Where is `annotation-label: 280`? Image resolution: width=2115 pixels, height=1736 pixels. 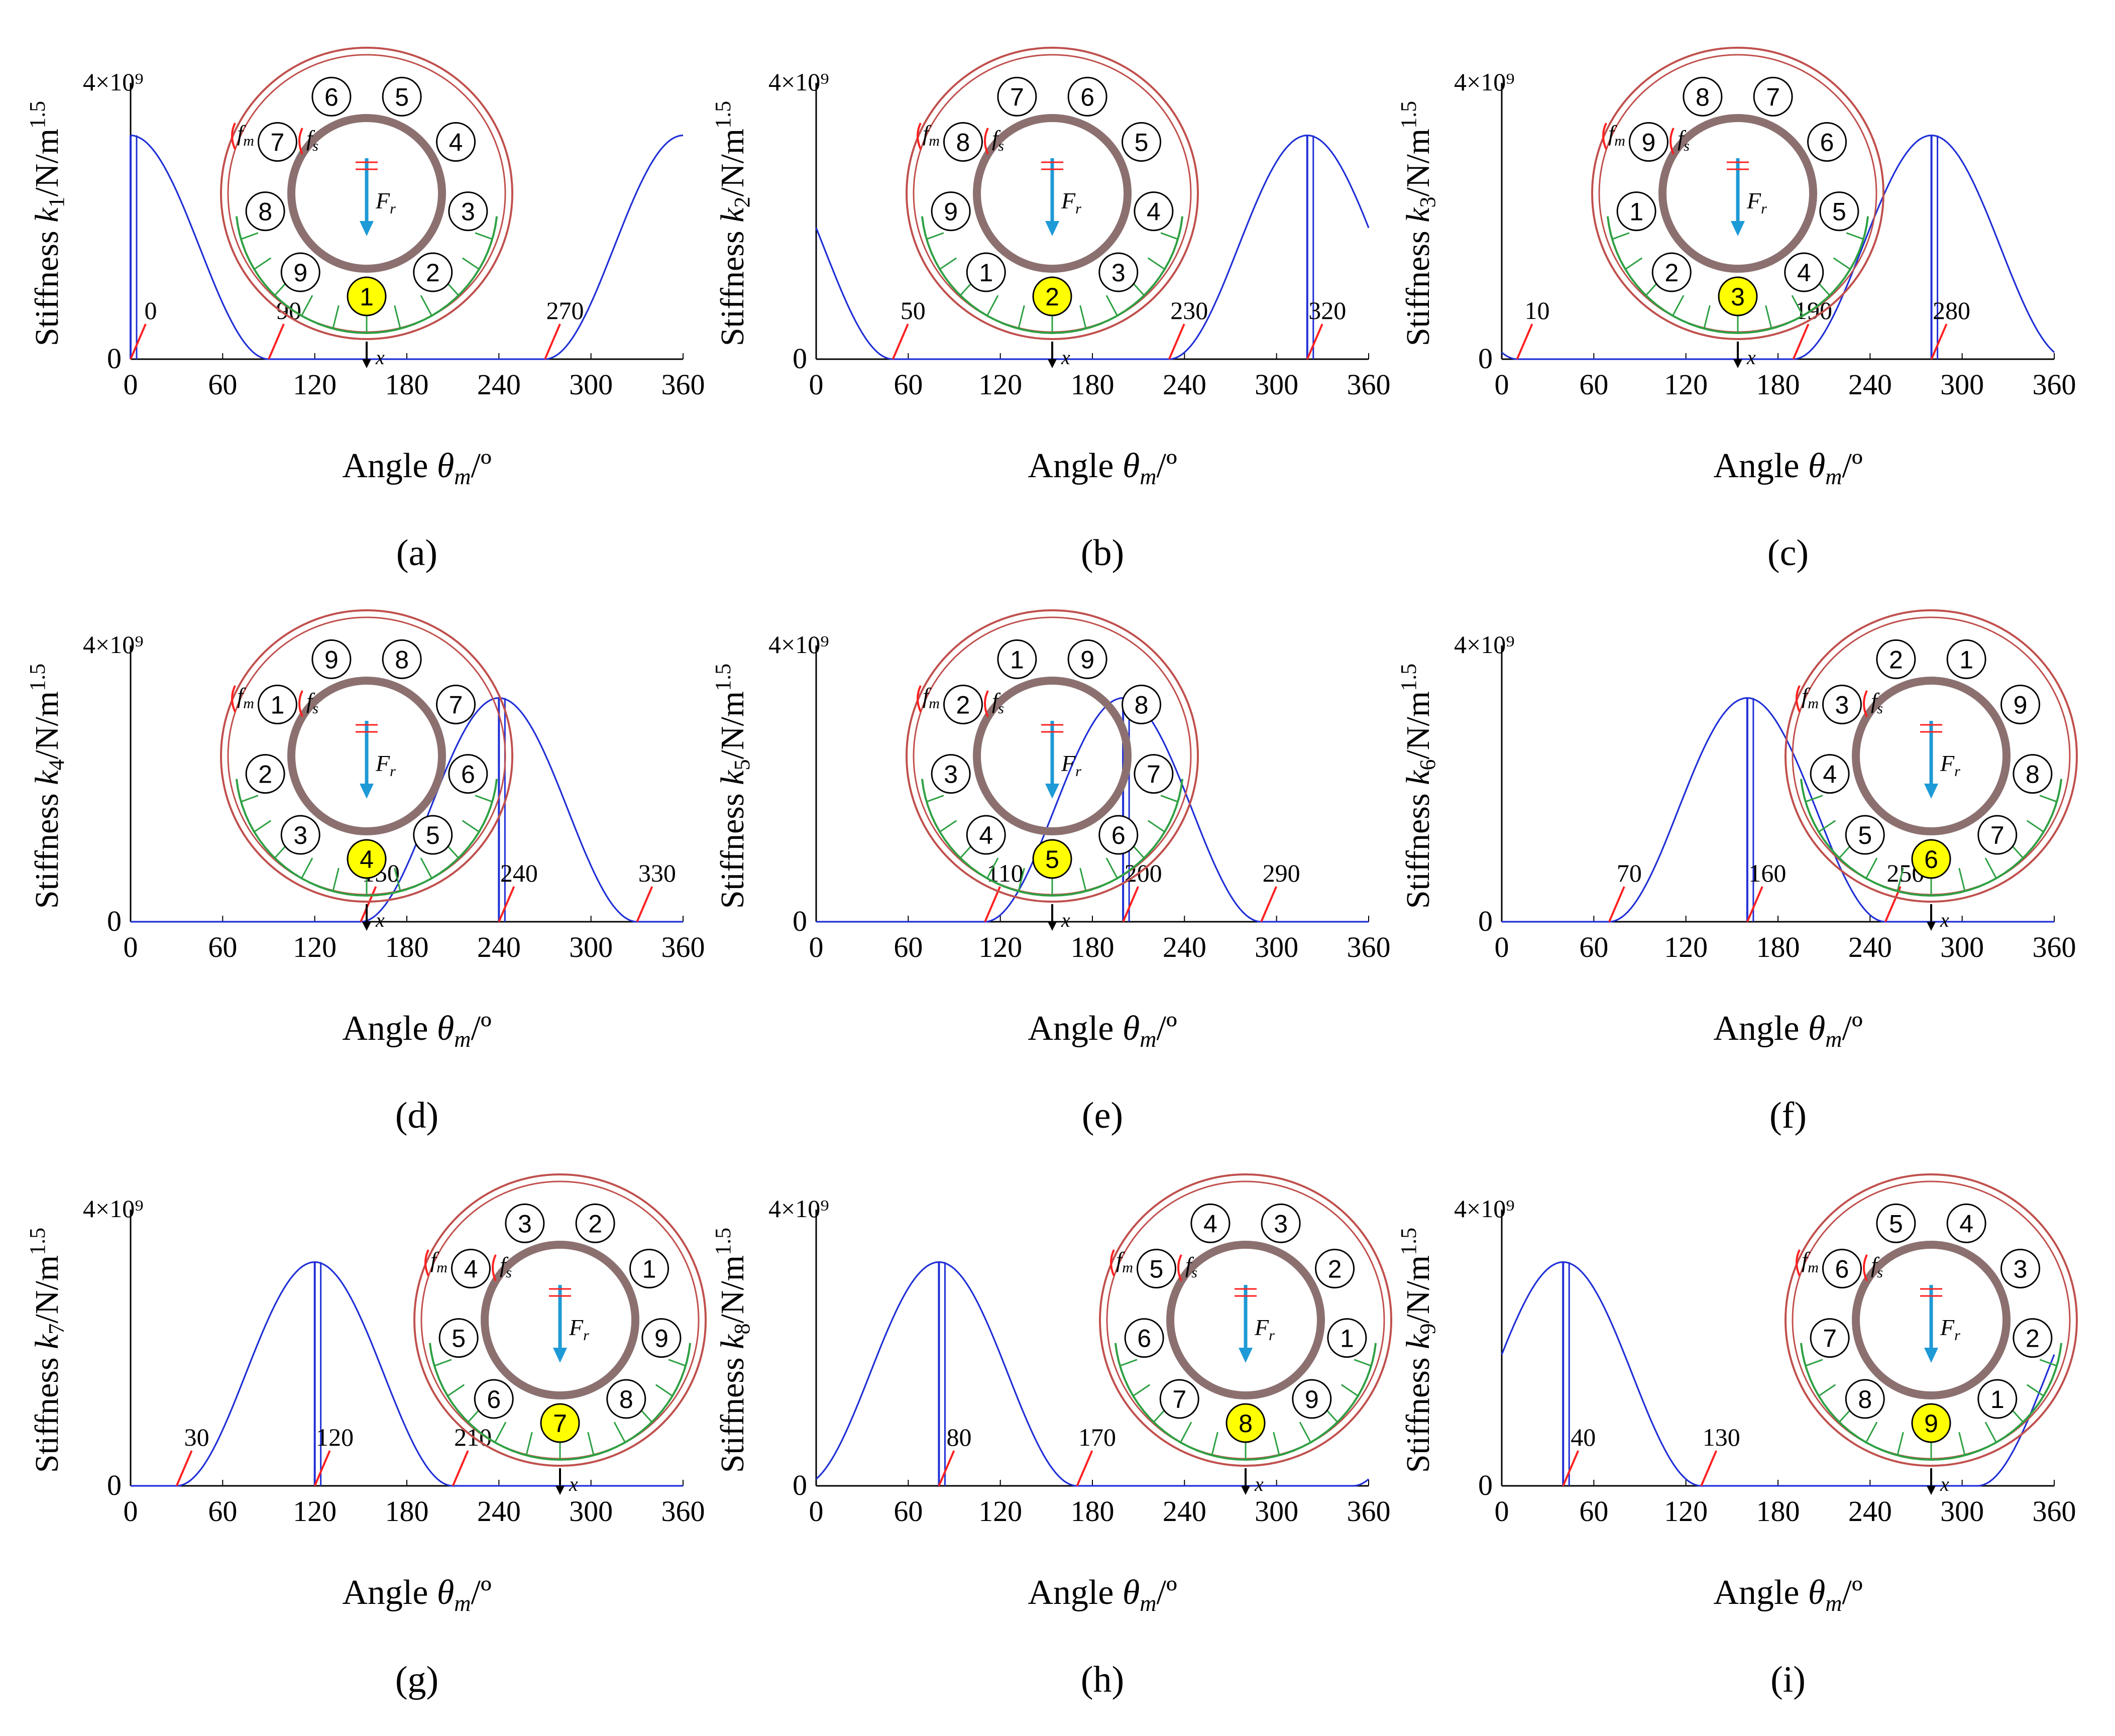 annotation-label: 280 is located at coordinates (1952, 310).